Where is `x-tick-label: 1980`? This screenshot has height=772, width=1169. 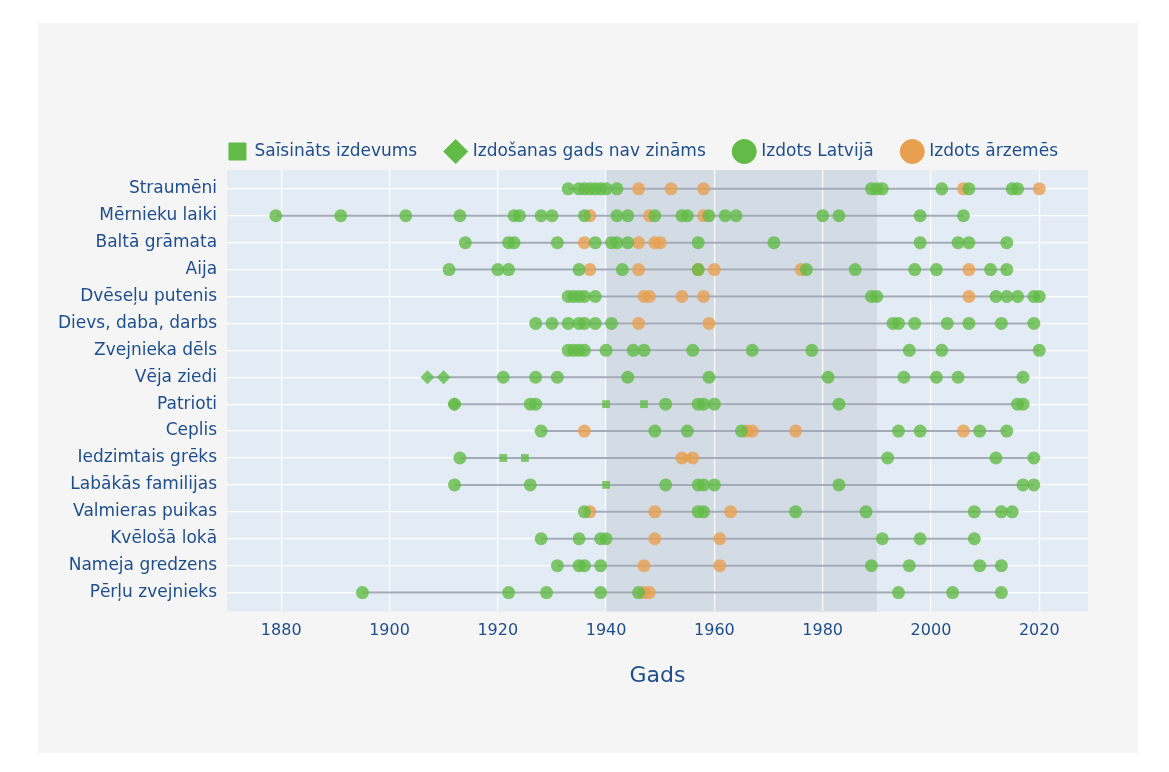
x-tick-label: 1980 is located at coordinates (823, 630).